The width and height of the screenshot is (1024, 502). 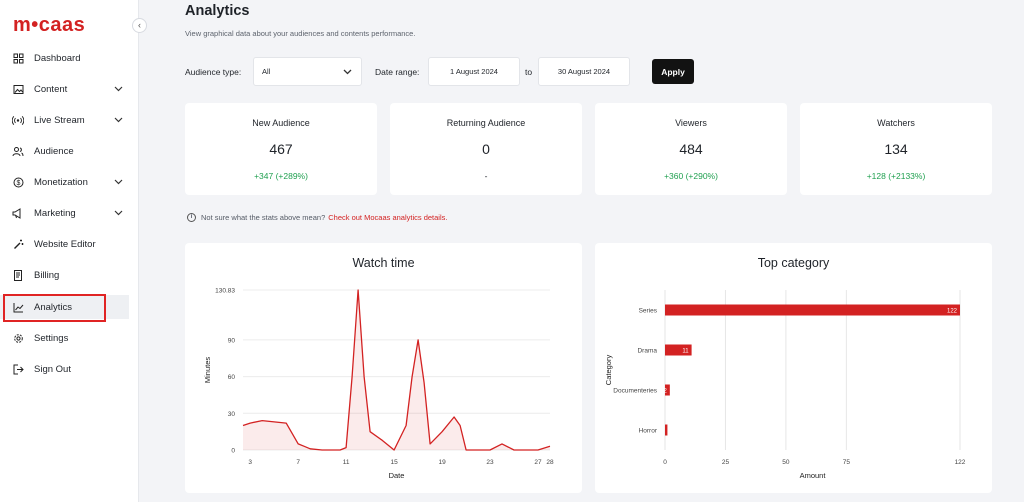 I want to click on sidebar-item-label: Content, so click(x=51, y=89).